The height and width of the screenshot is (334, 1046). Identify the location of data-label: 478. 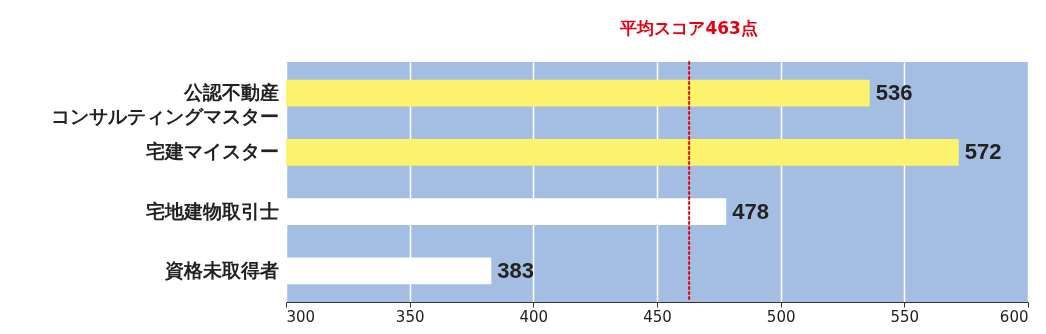
(750, 211).